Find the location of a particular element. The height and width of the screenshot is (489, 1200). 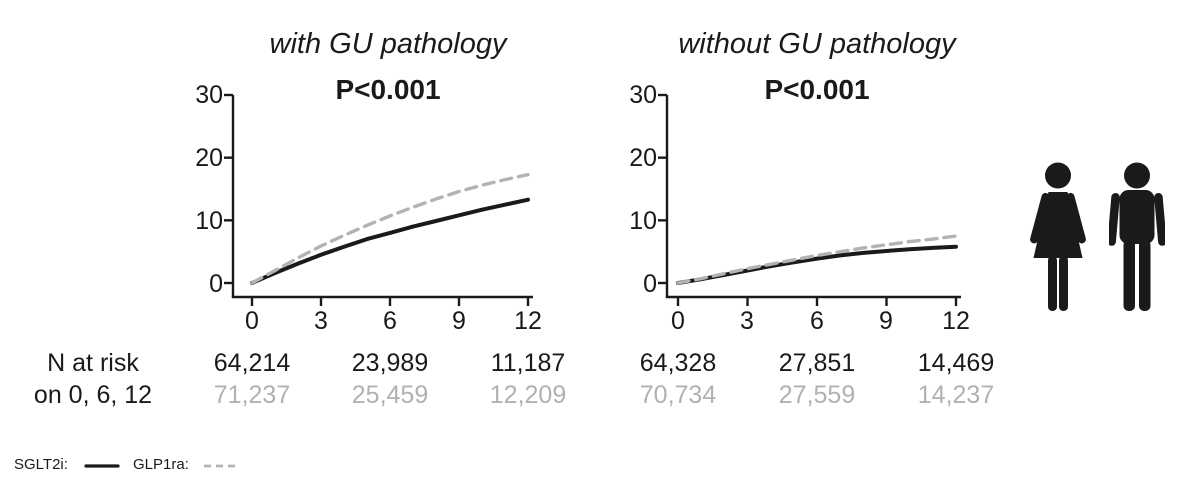

n-at-risk-left-sglt2i-t12: 11,187 is located at coordinates (528, 363).